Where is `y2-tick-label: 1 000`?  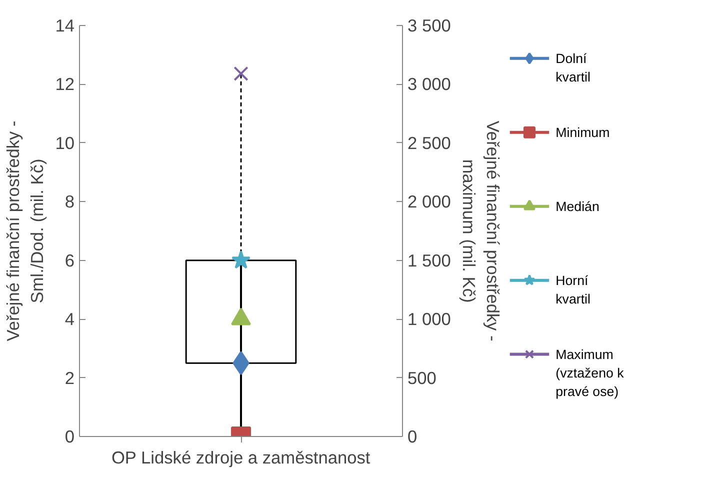
y2-tick-label: 1 000 is located at coordinates (429, 319).